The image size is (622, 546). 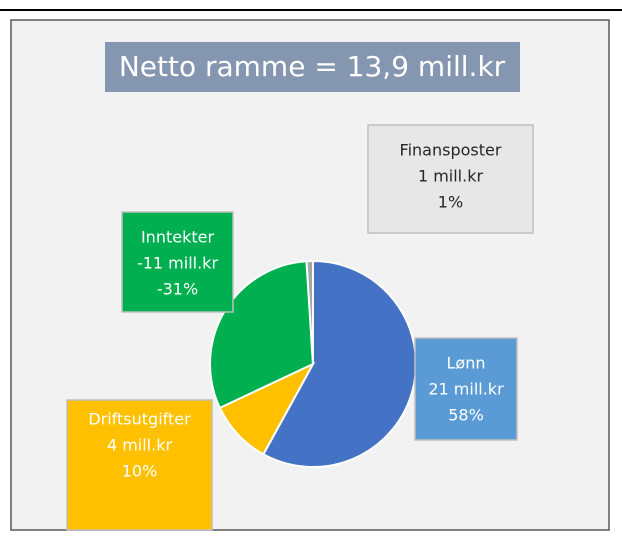 What do you see at coordinates (466, 363) in the screenshot?
I see `label-name: Lønn` at bounding box center [466, 363].